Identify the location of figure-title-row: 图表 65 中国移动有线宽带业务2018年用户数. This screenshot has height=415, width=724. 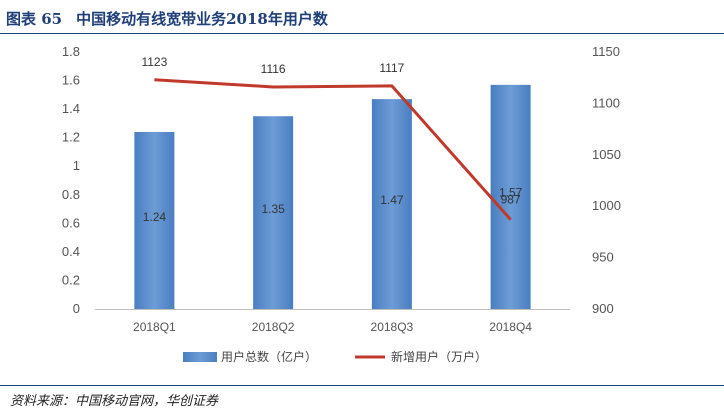
(167, 18).